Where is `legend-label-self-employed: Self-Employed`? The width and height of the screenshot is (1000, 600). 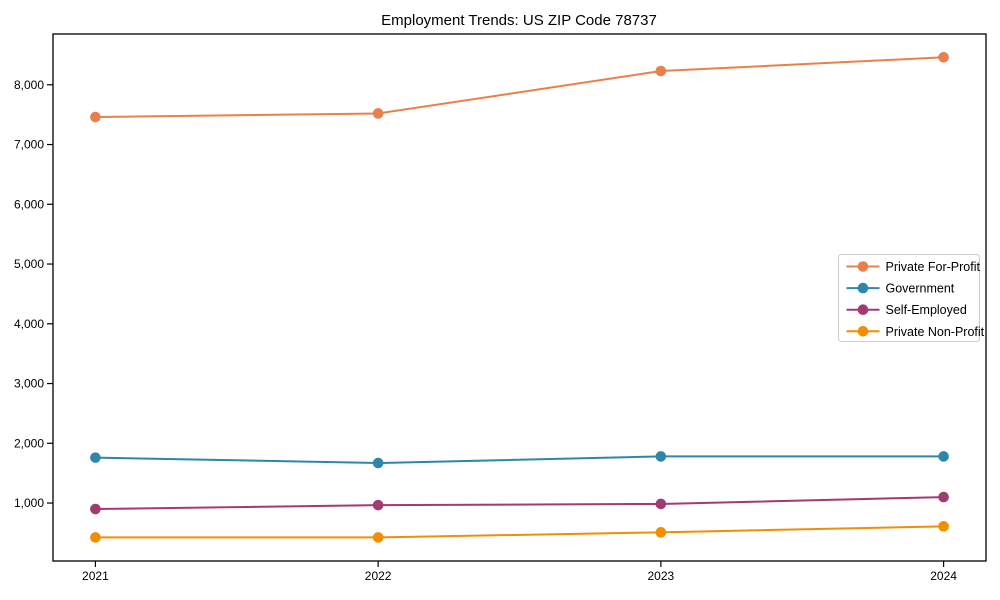 legend-label-self-employed: Self-Employed is located at coordinates (926, 310).